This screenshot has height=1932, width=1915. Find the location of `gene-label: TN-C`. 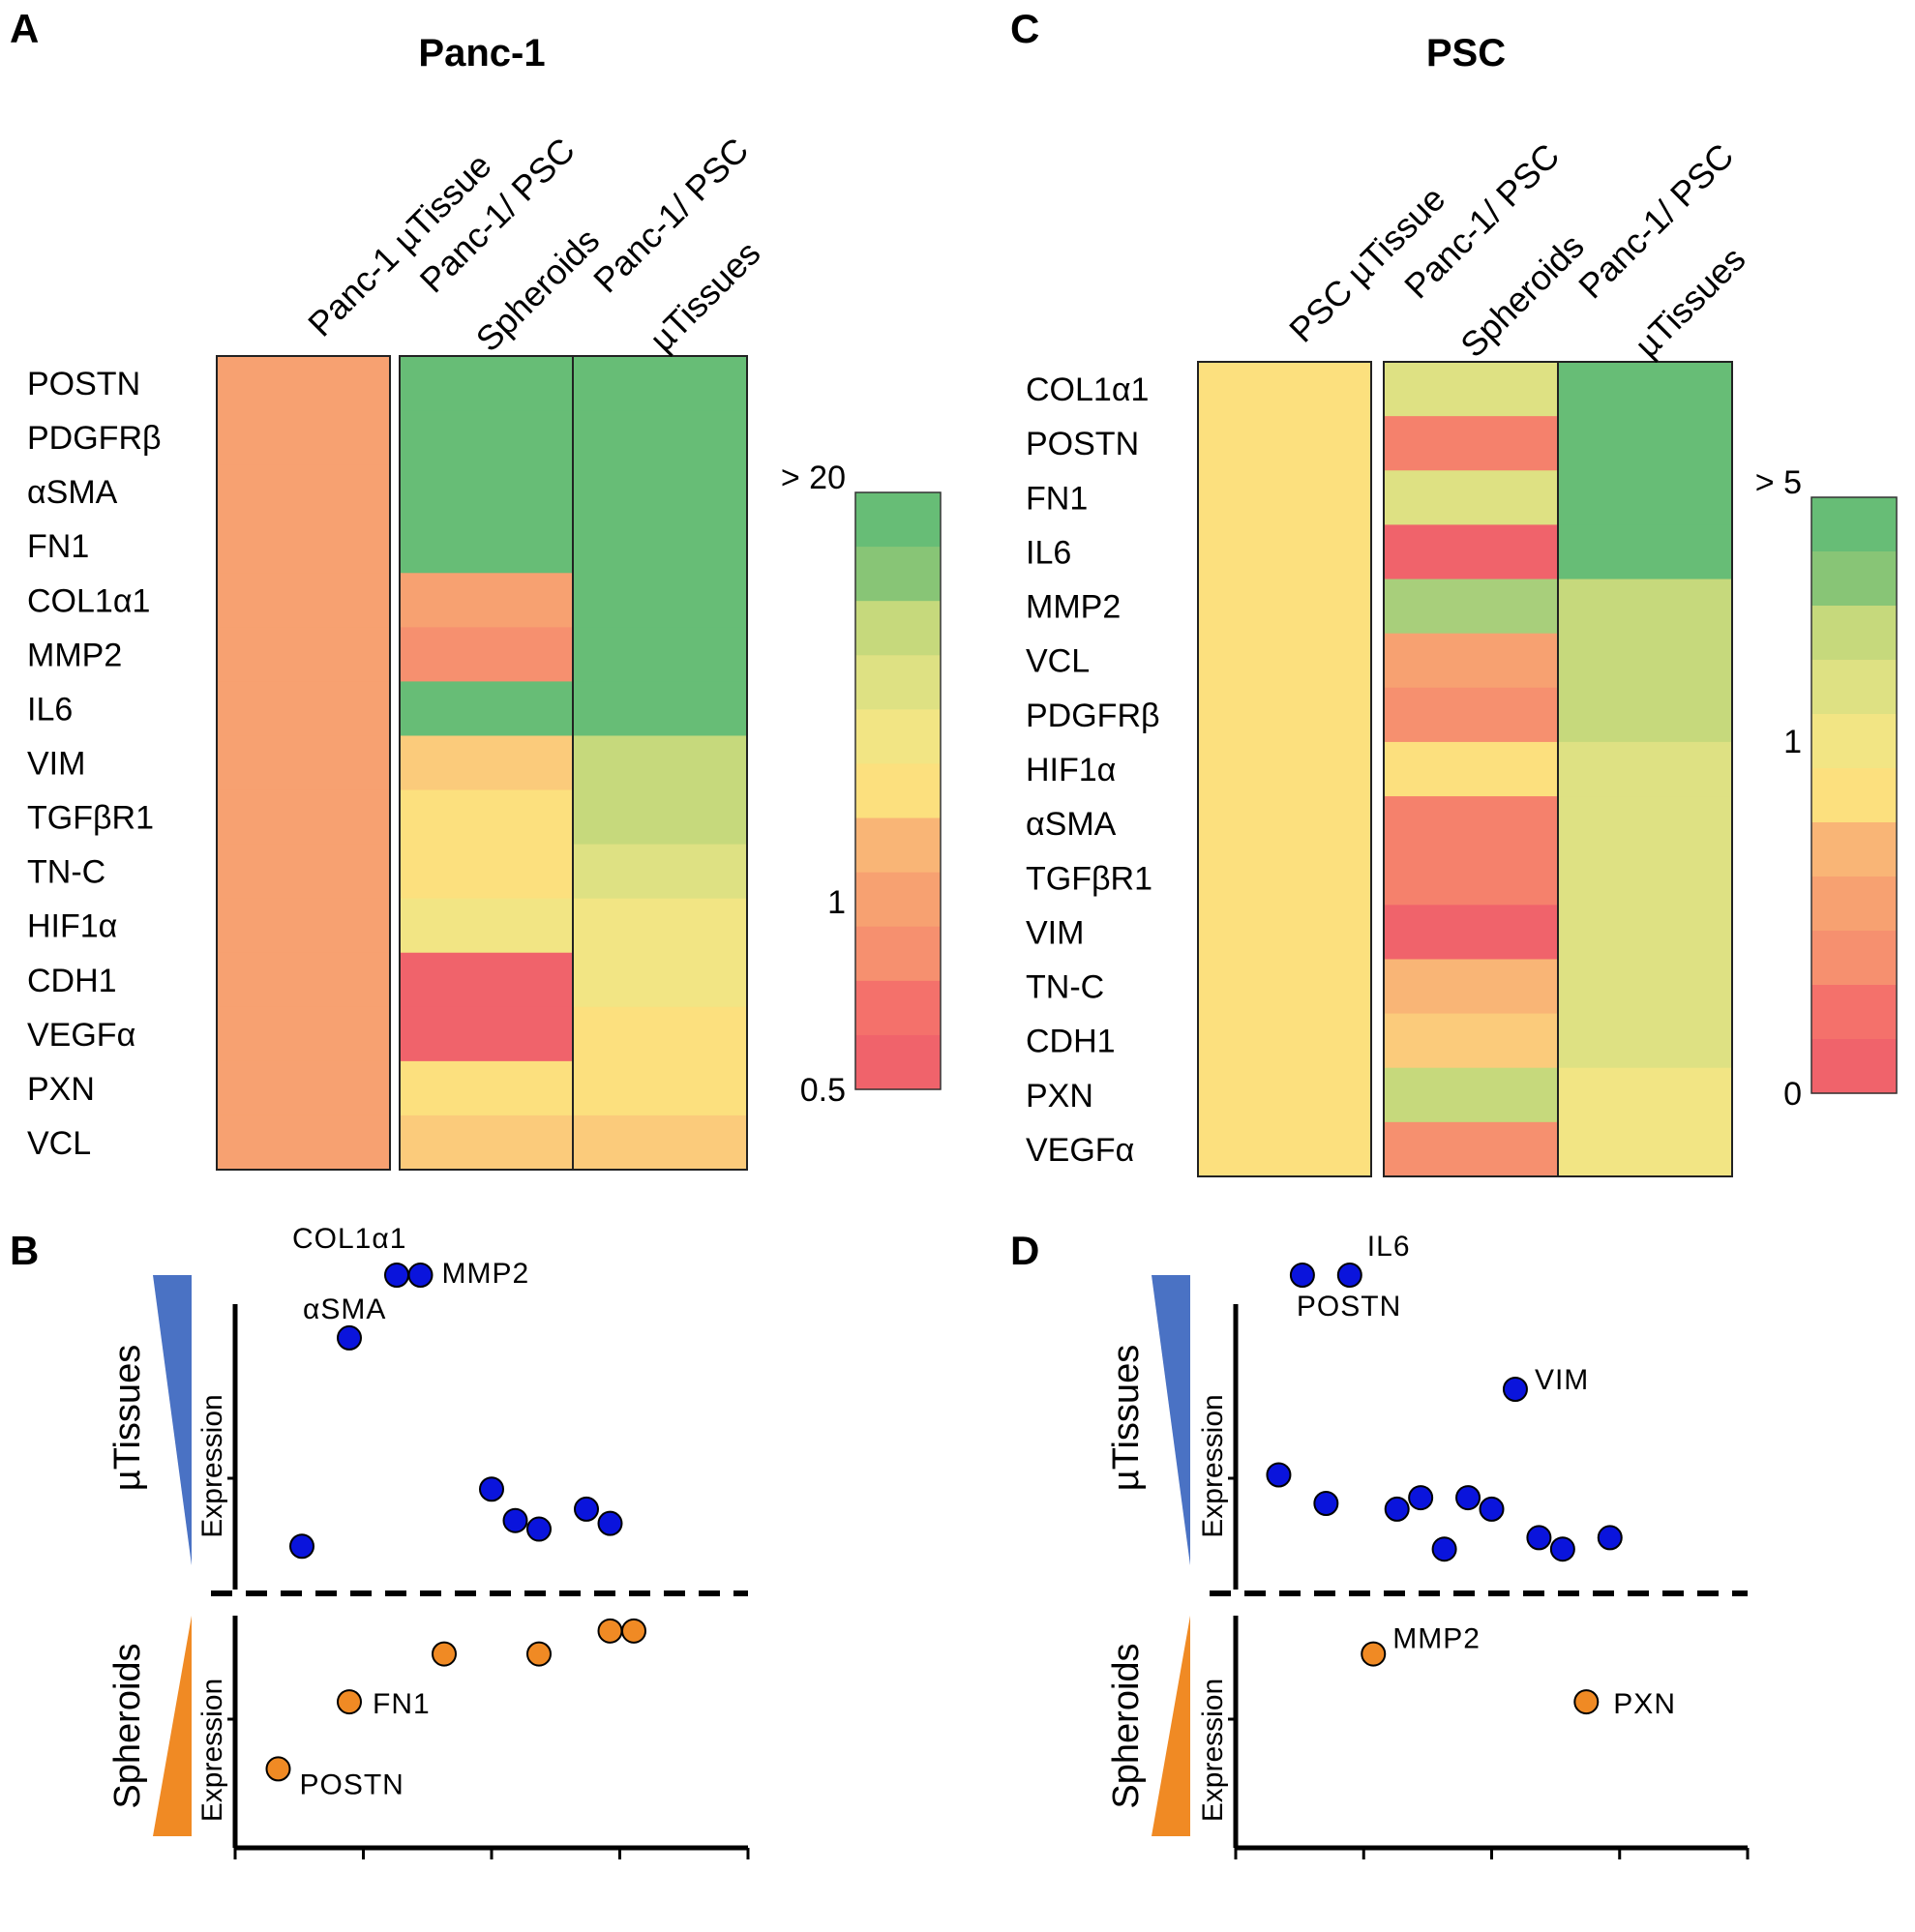

gene-label: TN-C is located at coordinates (1065, 987).